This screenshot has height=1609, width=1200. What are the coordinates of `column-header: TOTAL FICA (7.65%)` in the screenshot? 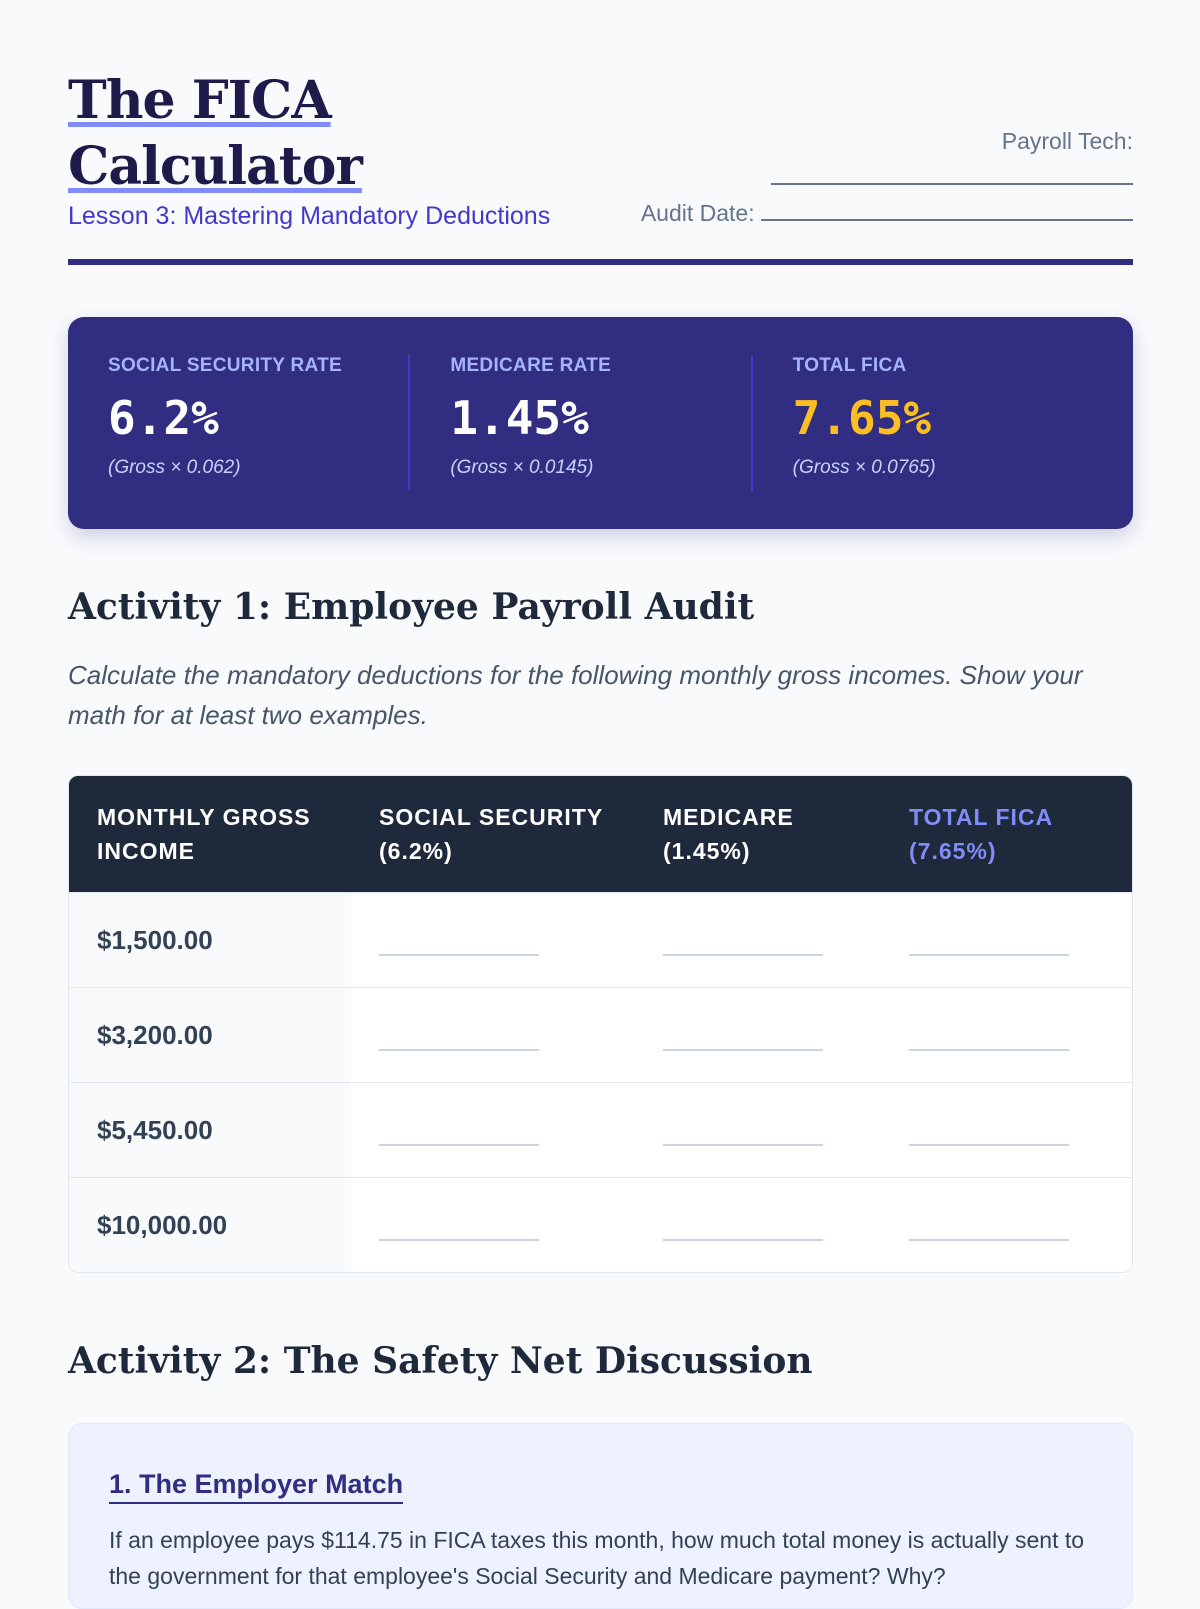 It's located at (1006, 834).